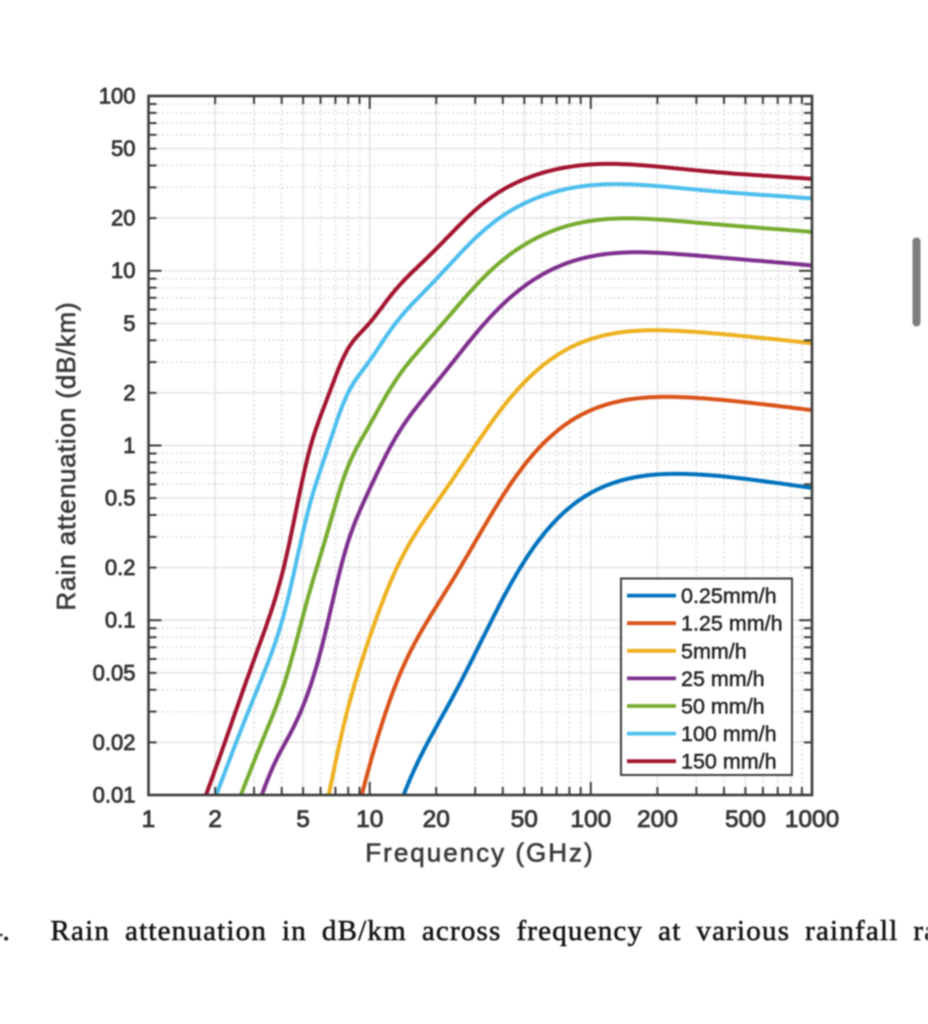 The width and height of the screenshot is (928, 1024). I want to click on svg-text: Frequency (GHz), so click(479, 853).